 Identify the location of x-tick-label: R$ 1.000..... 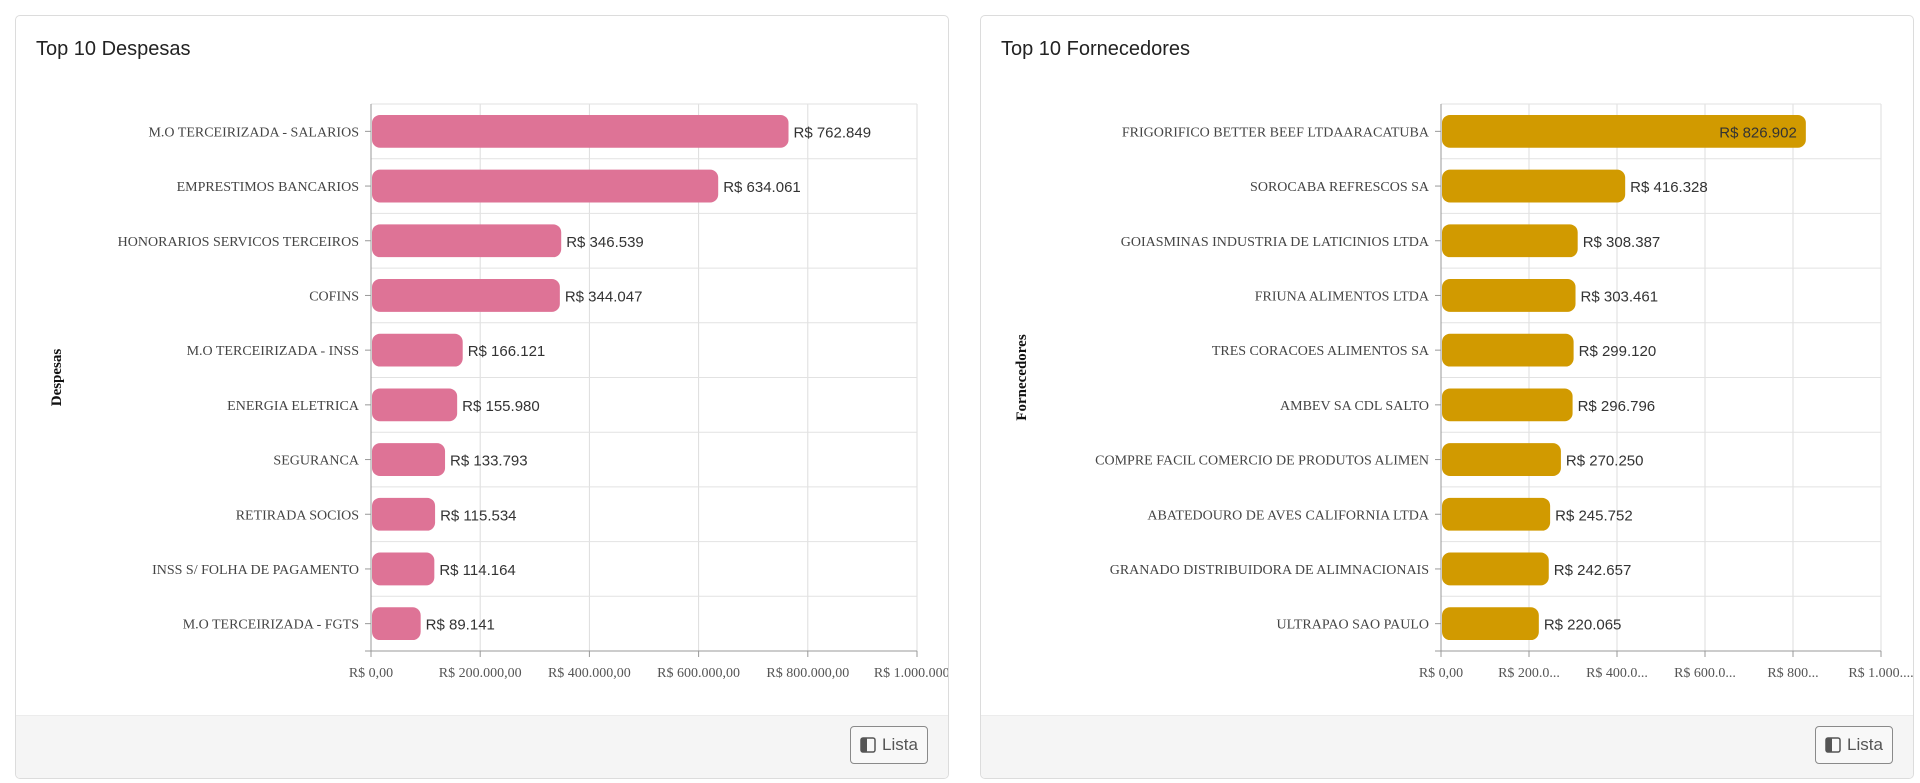
(1880, 673).